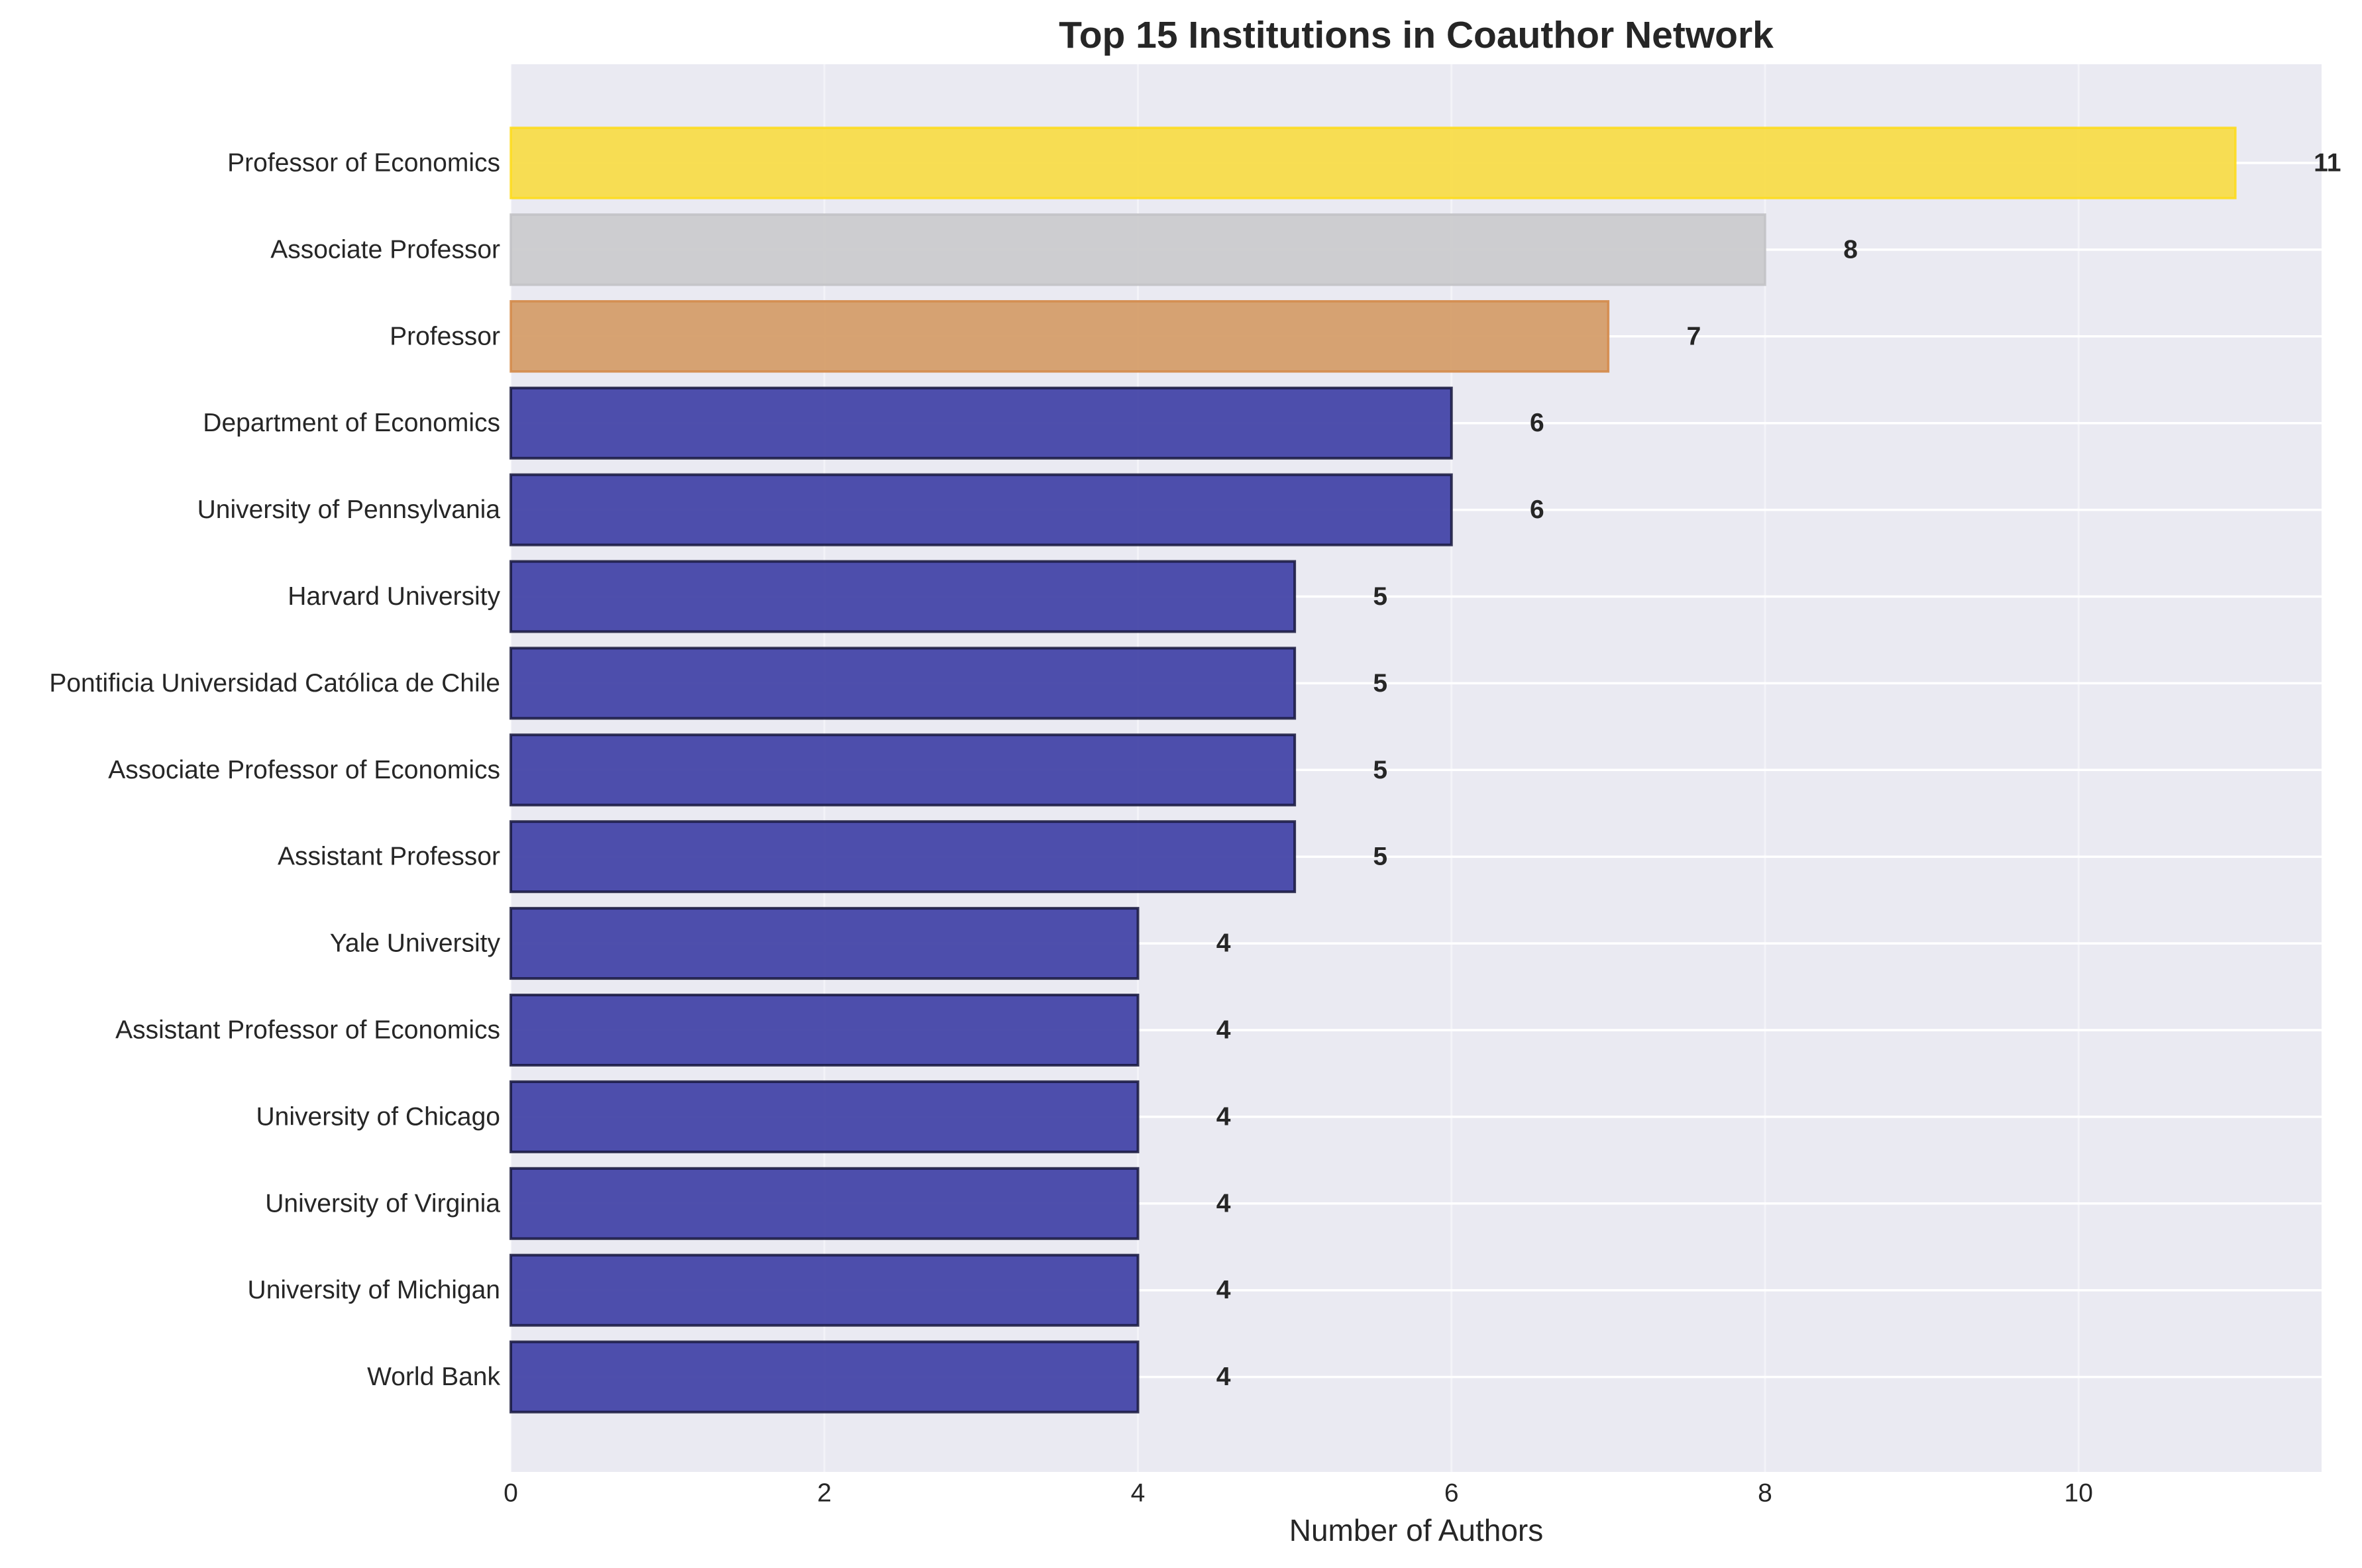  What do you see at coordinates (374, 1290) in the screenshot?
I see `y-tick-label: University of Michigan` at bounding box center [374, 1290].